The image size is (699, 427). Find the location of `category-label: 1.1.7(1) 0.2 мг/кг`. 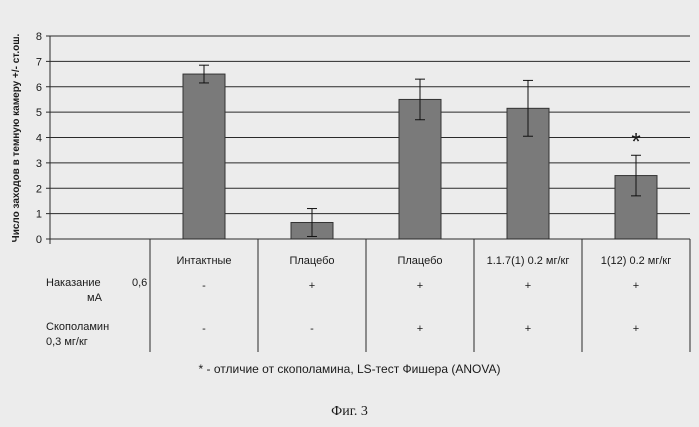

category-label: 1.1.7(1) 0.2 мг/кг is located at coordinates (528, 261).